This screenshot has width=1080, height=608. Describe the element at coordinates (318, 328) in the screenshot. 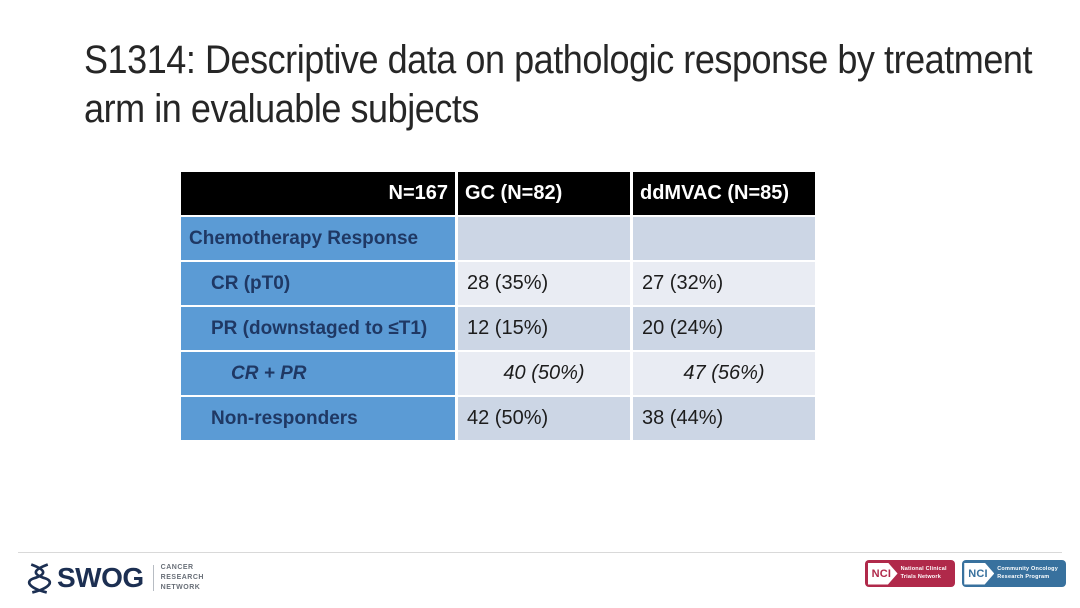

I see `row-label-pr-downstaged: PR (downstaged to ≤T1)` at that location.